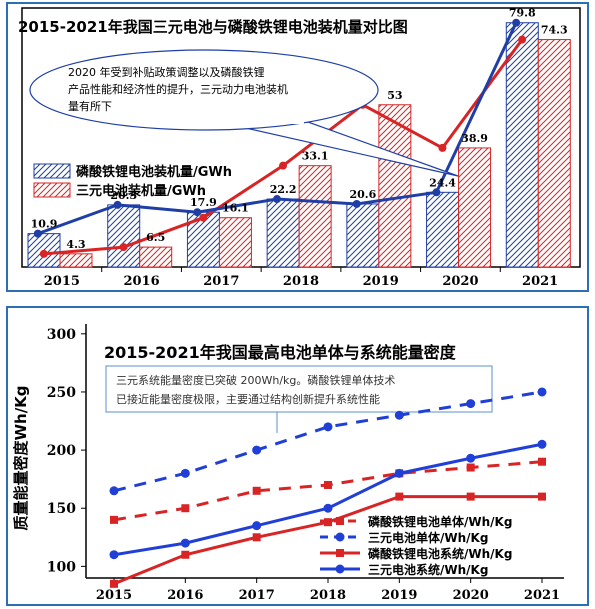 Image resolution: width=595 pixels, height=609 pixels. What do you see at coordinates (37, 233) in the screenshot?
I see `point-lfp-2015` at bounding box center [37, 233].